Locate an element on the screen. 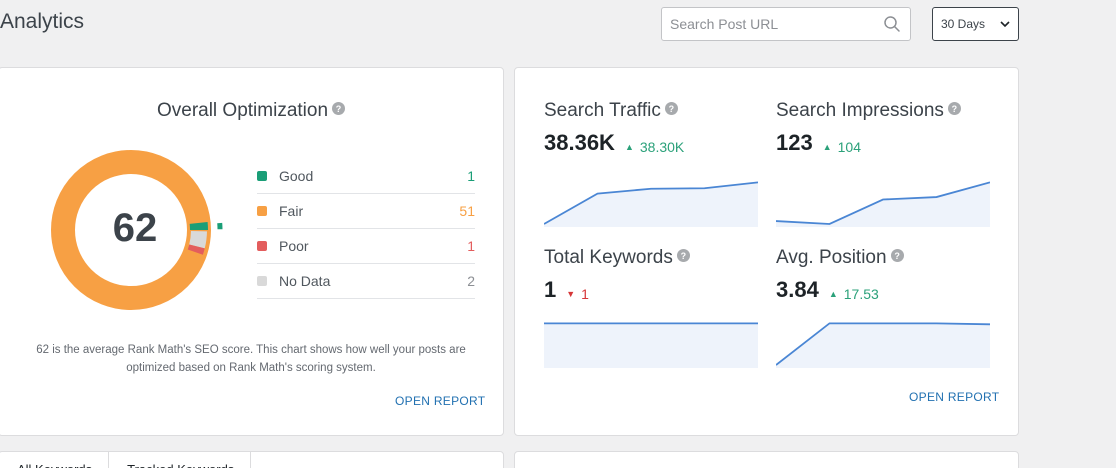 Image resolution: width=1116 pixels, height=468 pixels. no-data-swatch is located at coordinates (262, 281).